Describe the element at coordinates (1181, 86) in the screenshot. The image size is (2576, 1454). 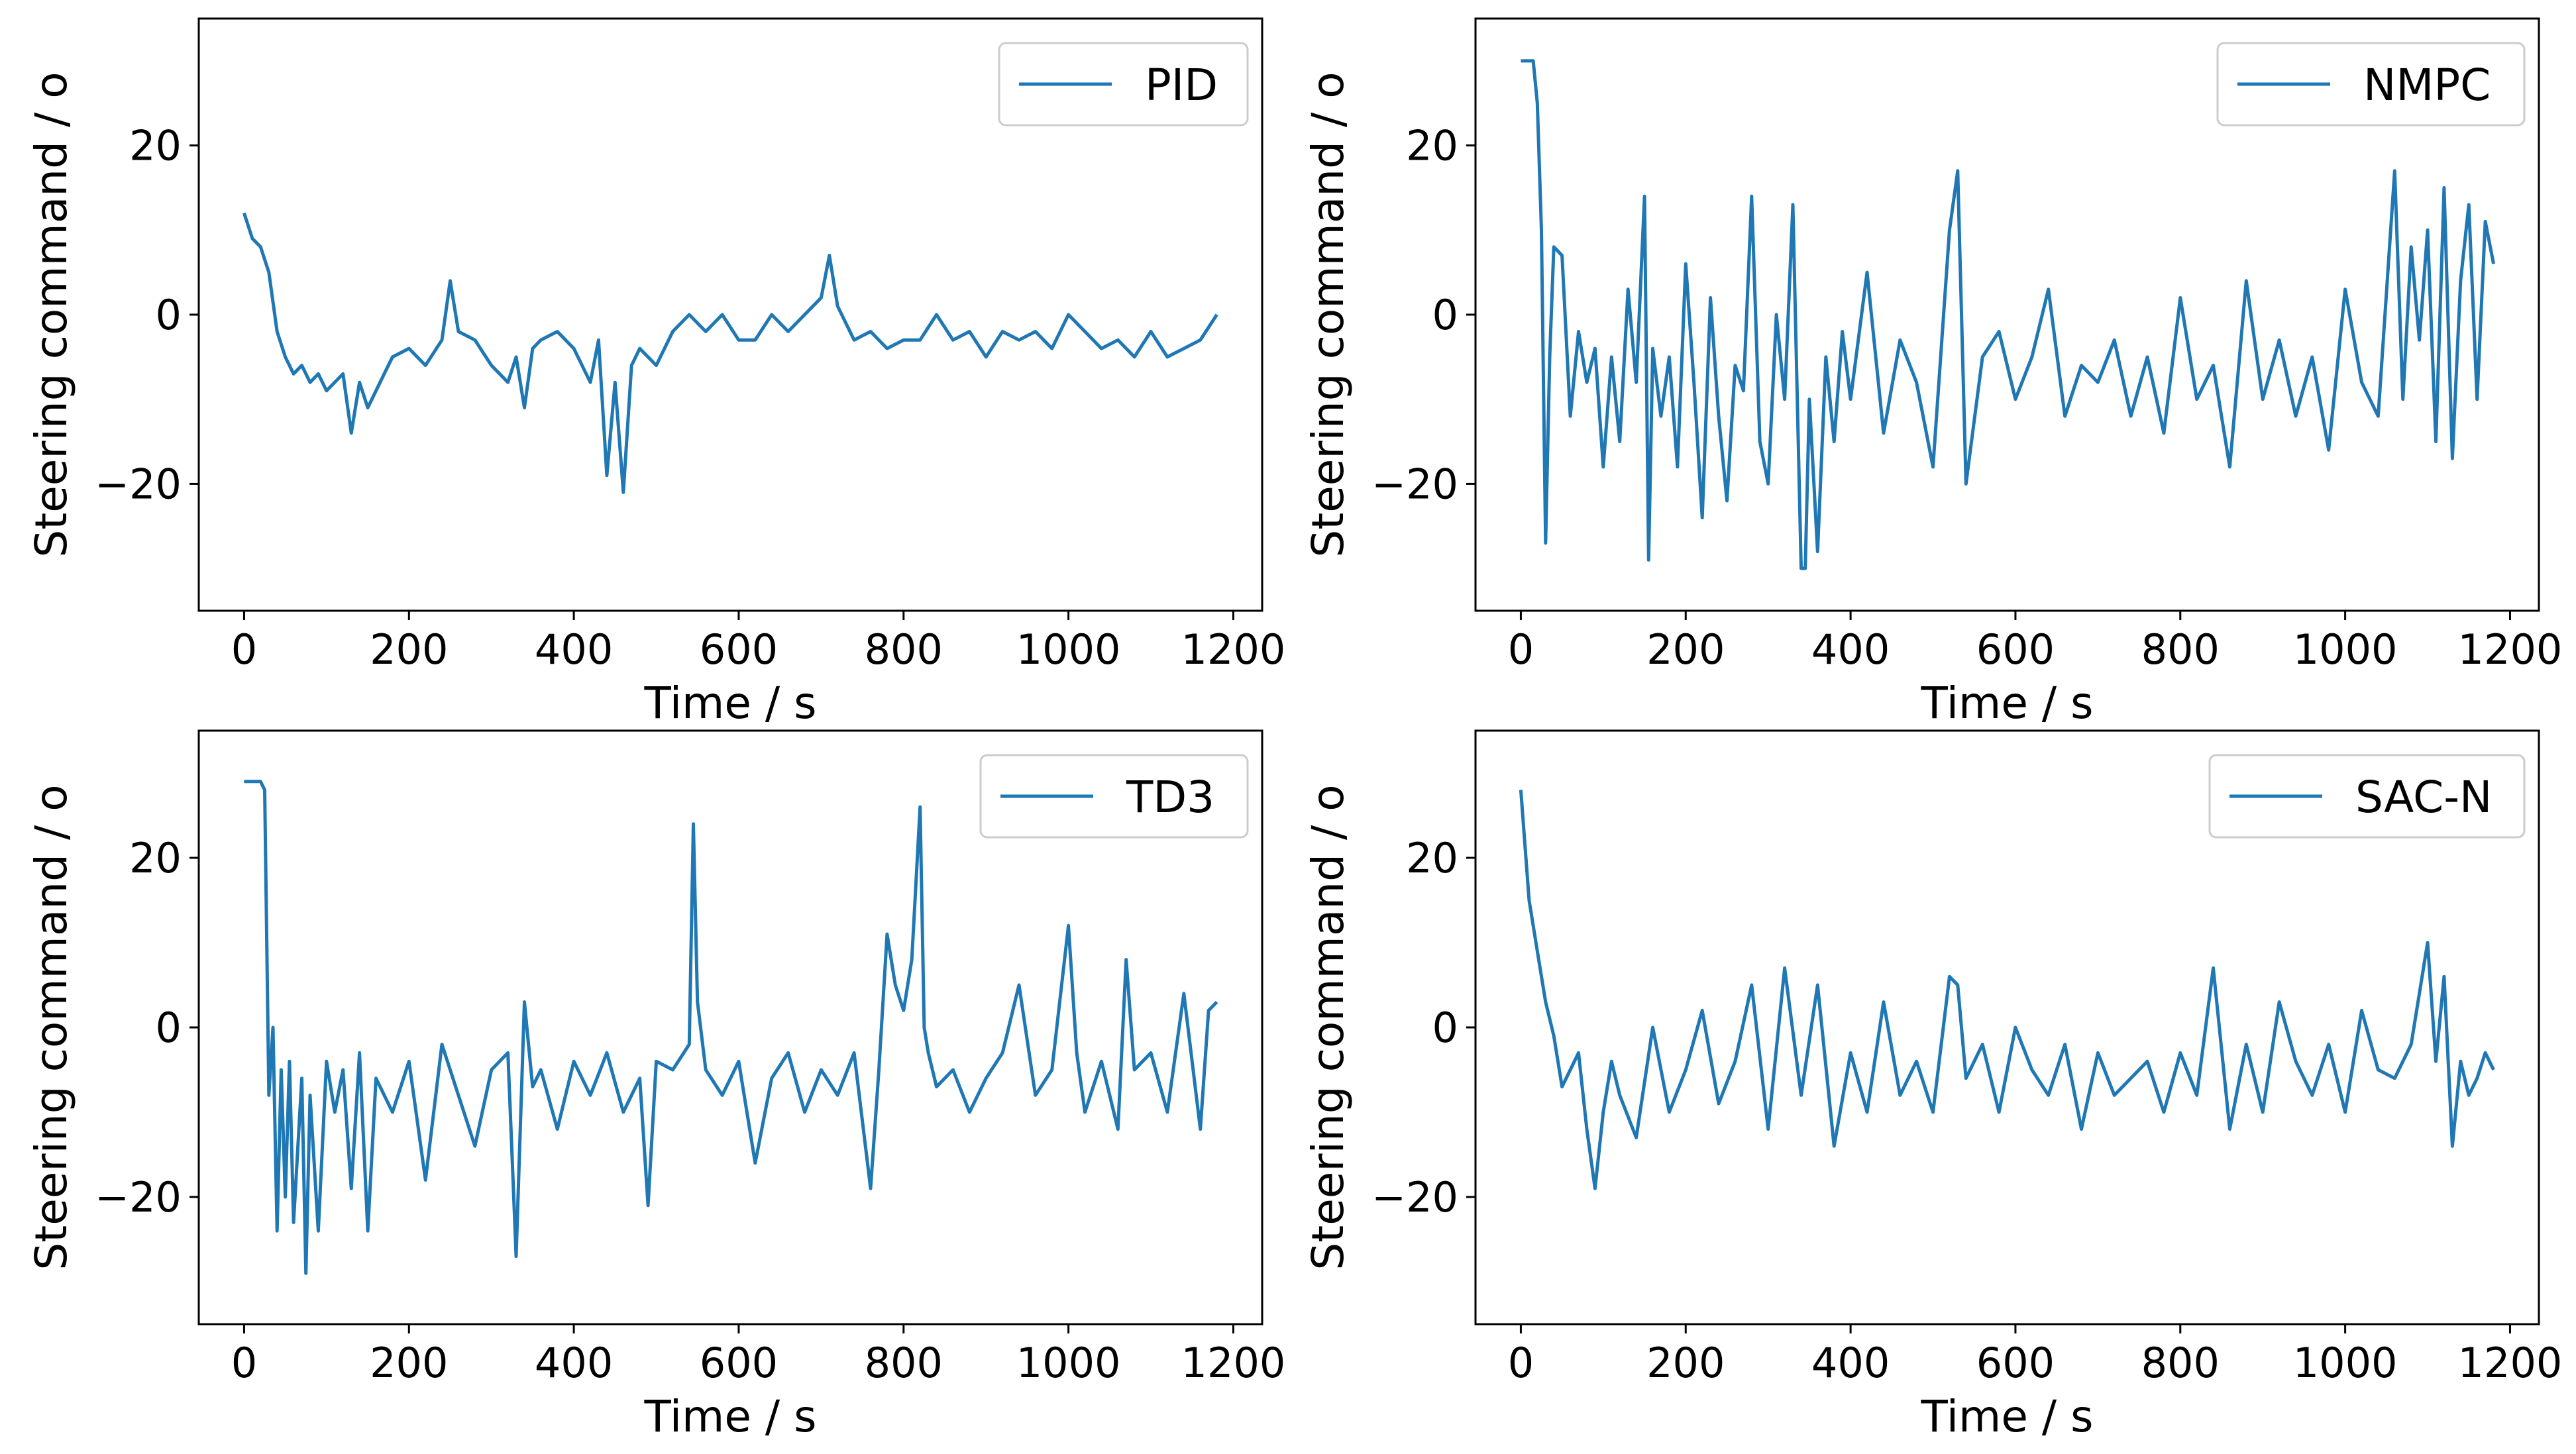
I see `legend-label: PID` at that location.